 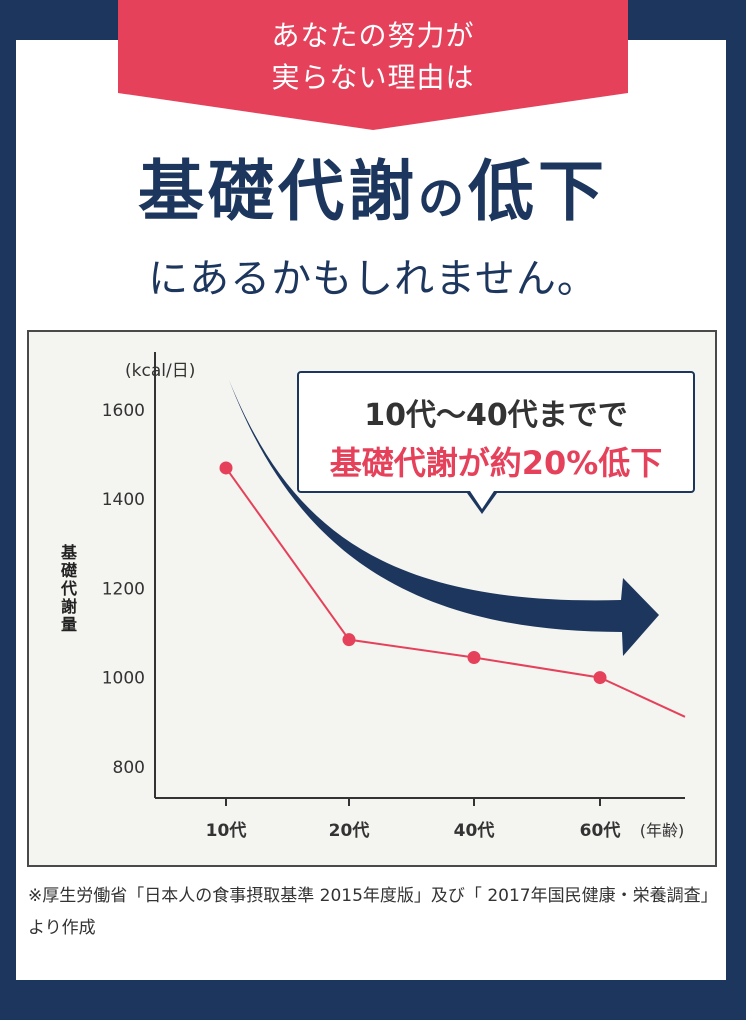 I want to click on callout-line-1: 10代〜40代までで, so click(x=496, y=415).